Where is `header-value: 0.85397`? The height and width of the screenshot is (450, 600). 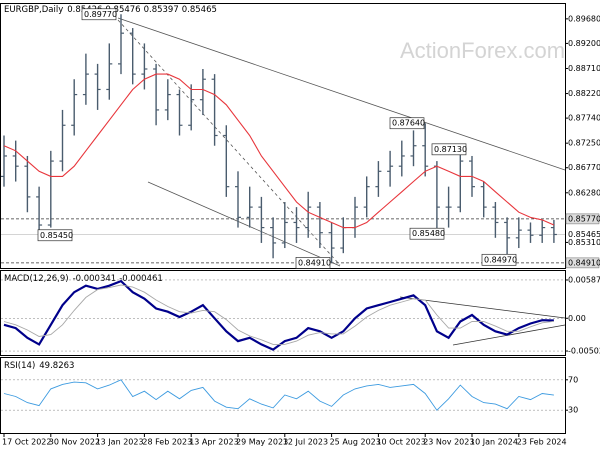 header-value: 0.85397 is located at coordinates (161, 10).